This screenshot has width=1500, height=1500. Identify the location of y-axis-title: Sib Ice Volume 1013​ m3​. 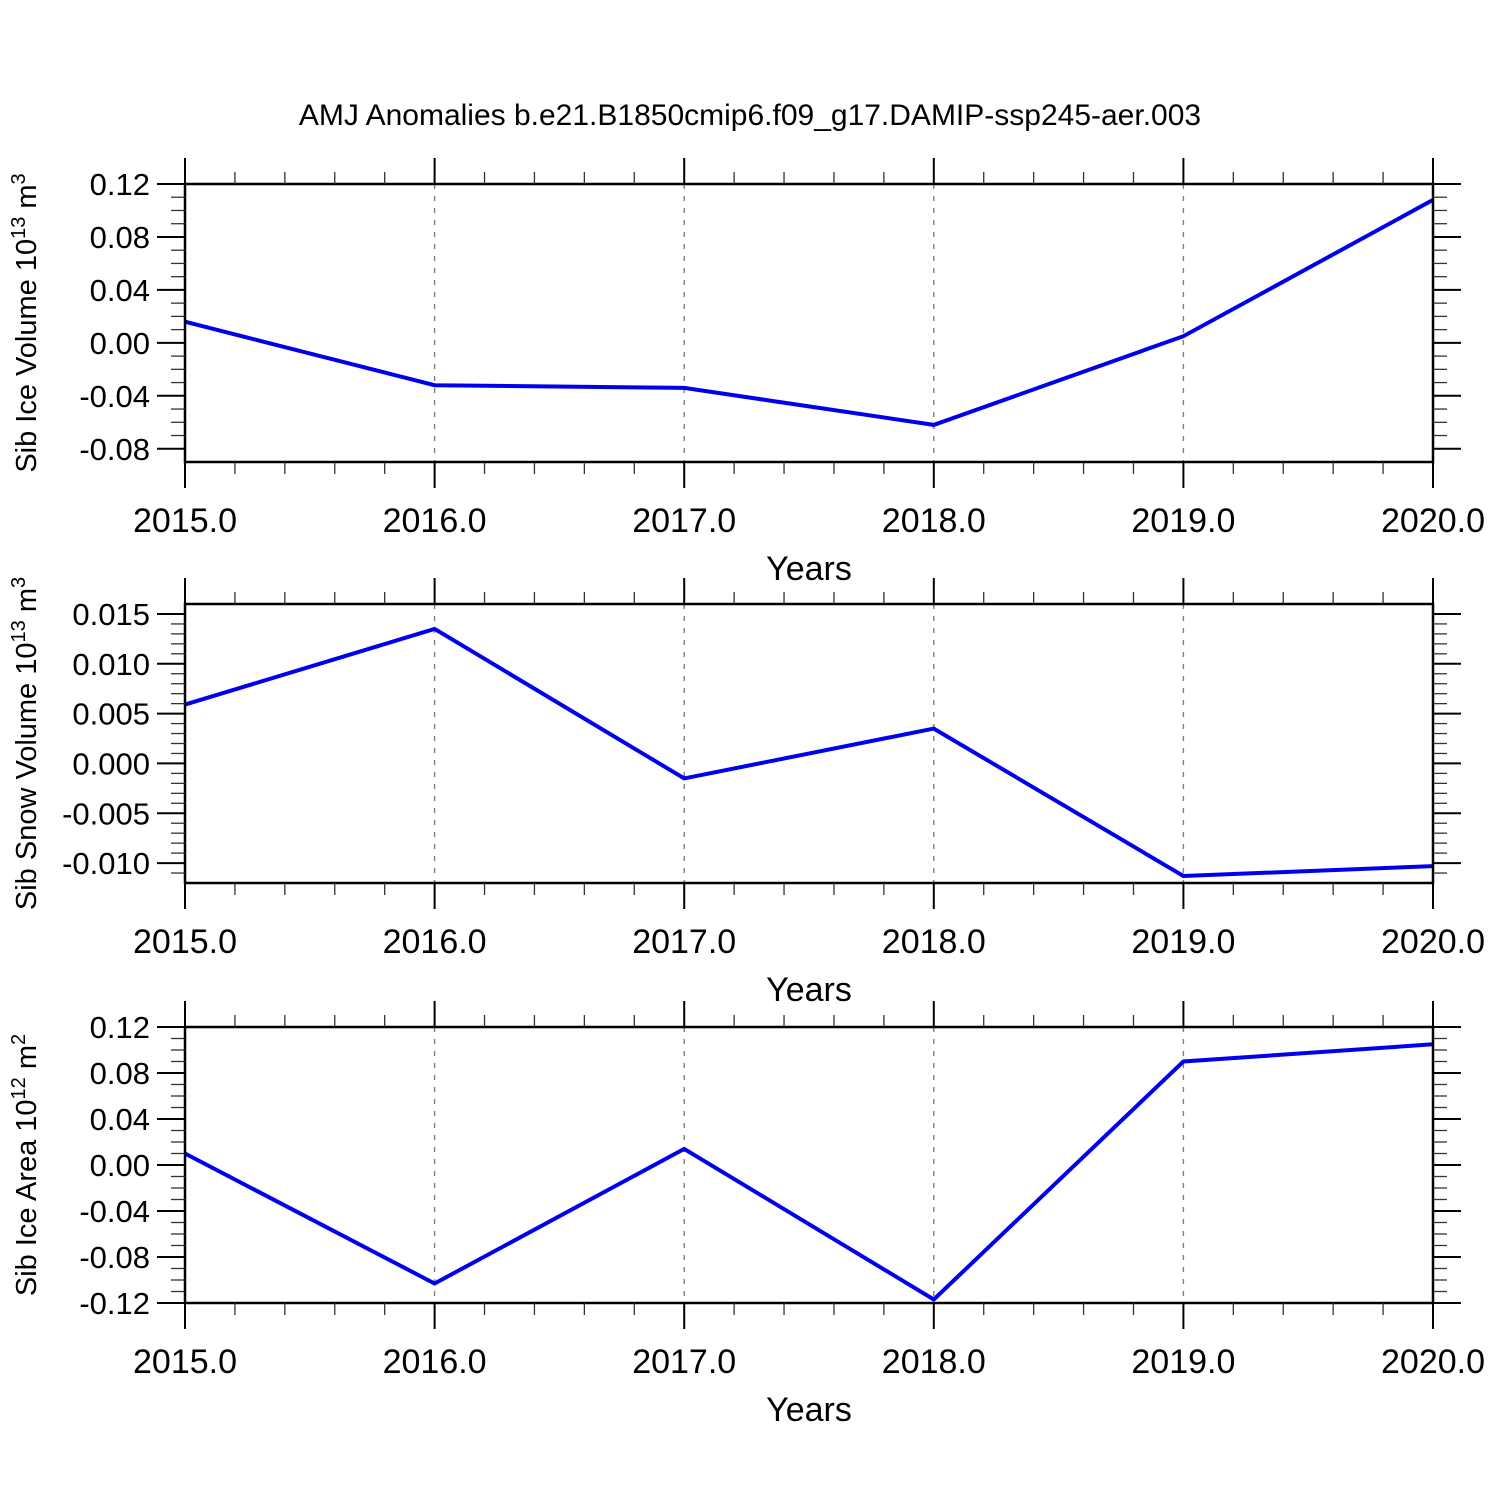
(25, 322).